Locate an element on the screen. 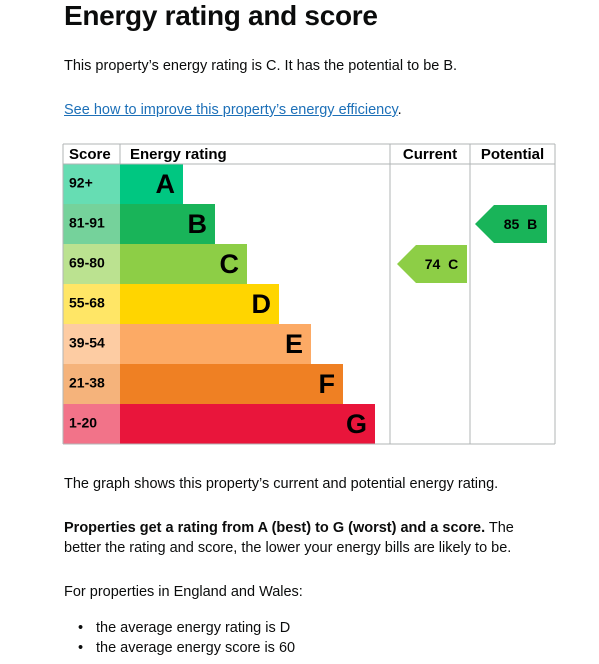  average-item: the average energy rating is D is located at coordinates (179, 628).